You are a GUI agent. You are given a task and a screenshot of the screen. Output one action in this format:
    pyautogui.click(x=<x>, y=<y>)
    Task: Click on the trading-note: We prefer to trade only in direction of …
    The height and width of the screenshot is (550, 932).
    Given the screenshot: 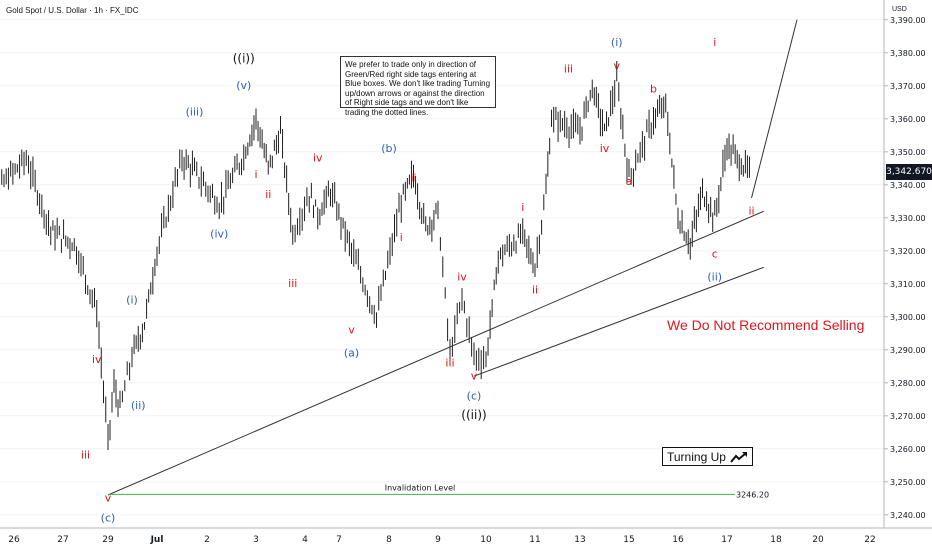 What is the action you would take?
    pyautogui.click(x=418, y=86)
    